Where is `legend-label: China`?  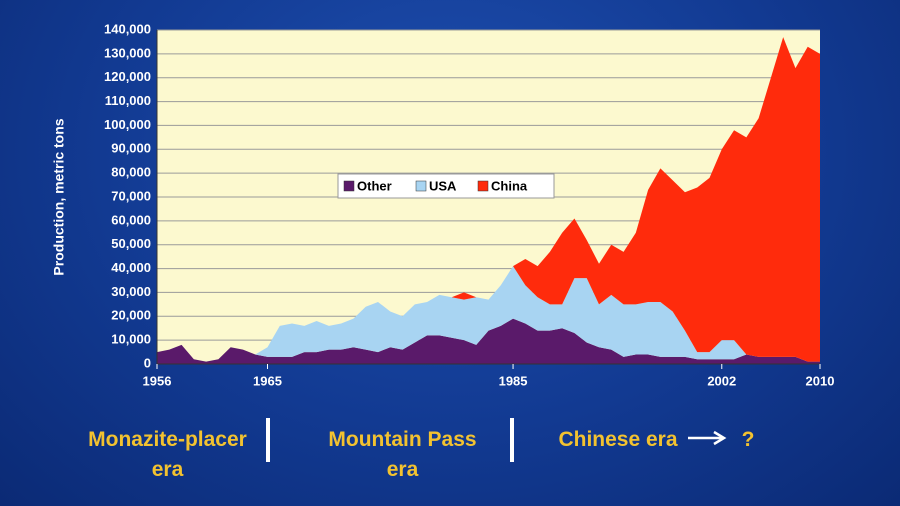
legend-label: China is located at coordinates (509, 185).